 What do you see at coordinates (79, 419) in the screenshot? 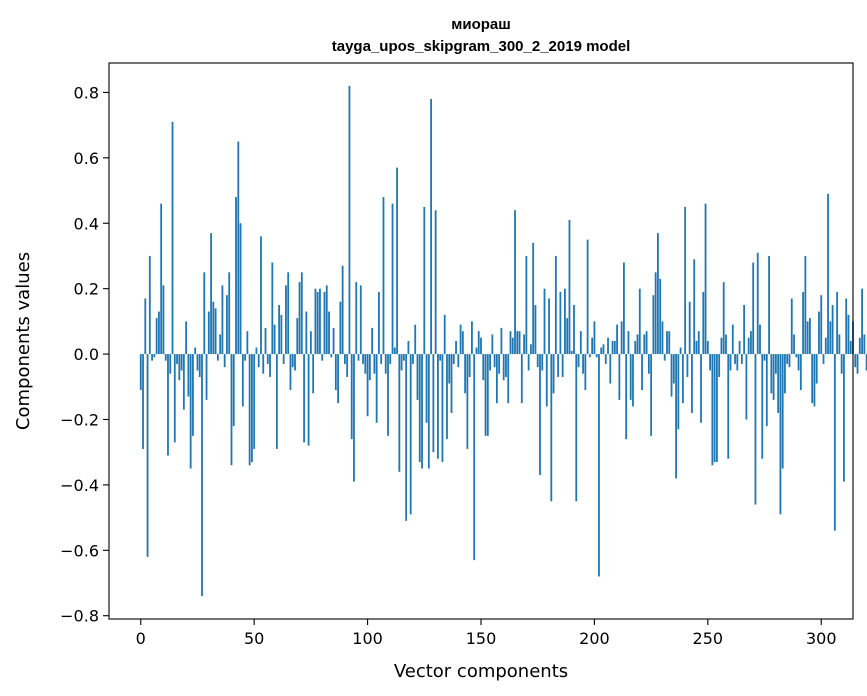
I see `y-tick-label: −0.2` at bounding box center [79, 419].